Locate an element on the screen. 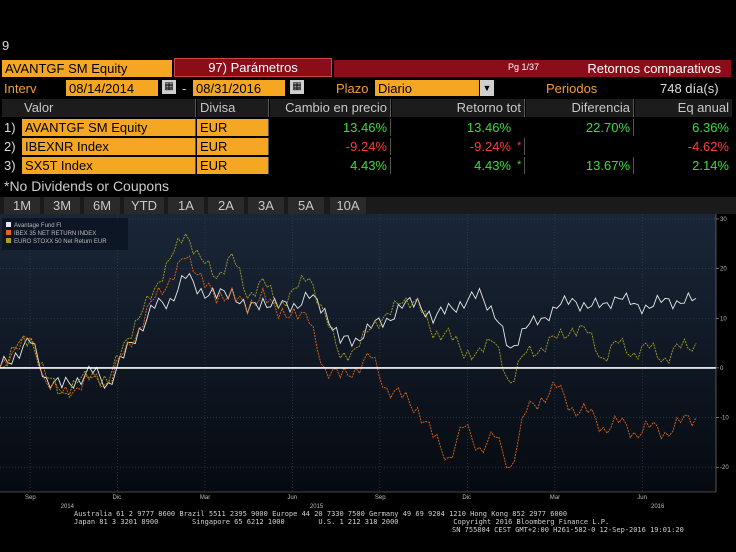 The image size is (736, 552). calendar-end-icon: ▦ is located at coordinates (297, 87).